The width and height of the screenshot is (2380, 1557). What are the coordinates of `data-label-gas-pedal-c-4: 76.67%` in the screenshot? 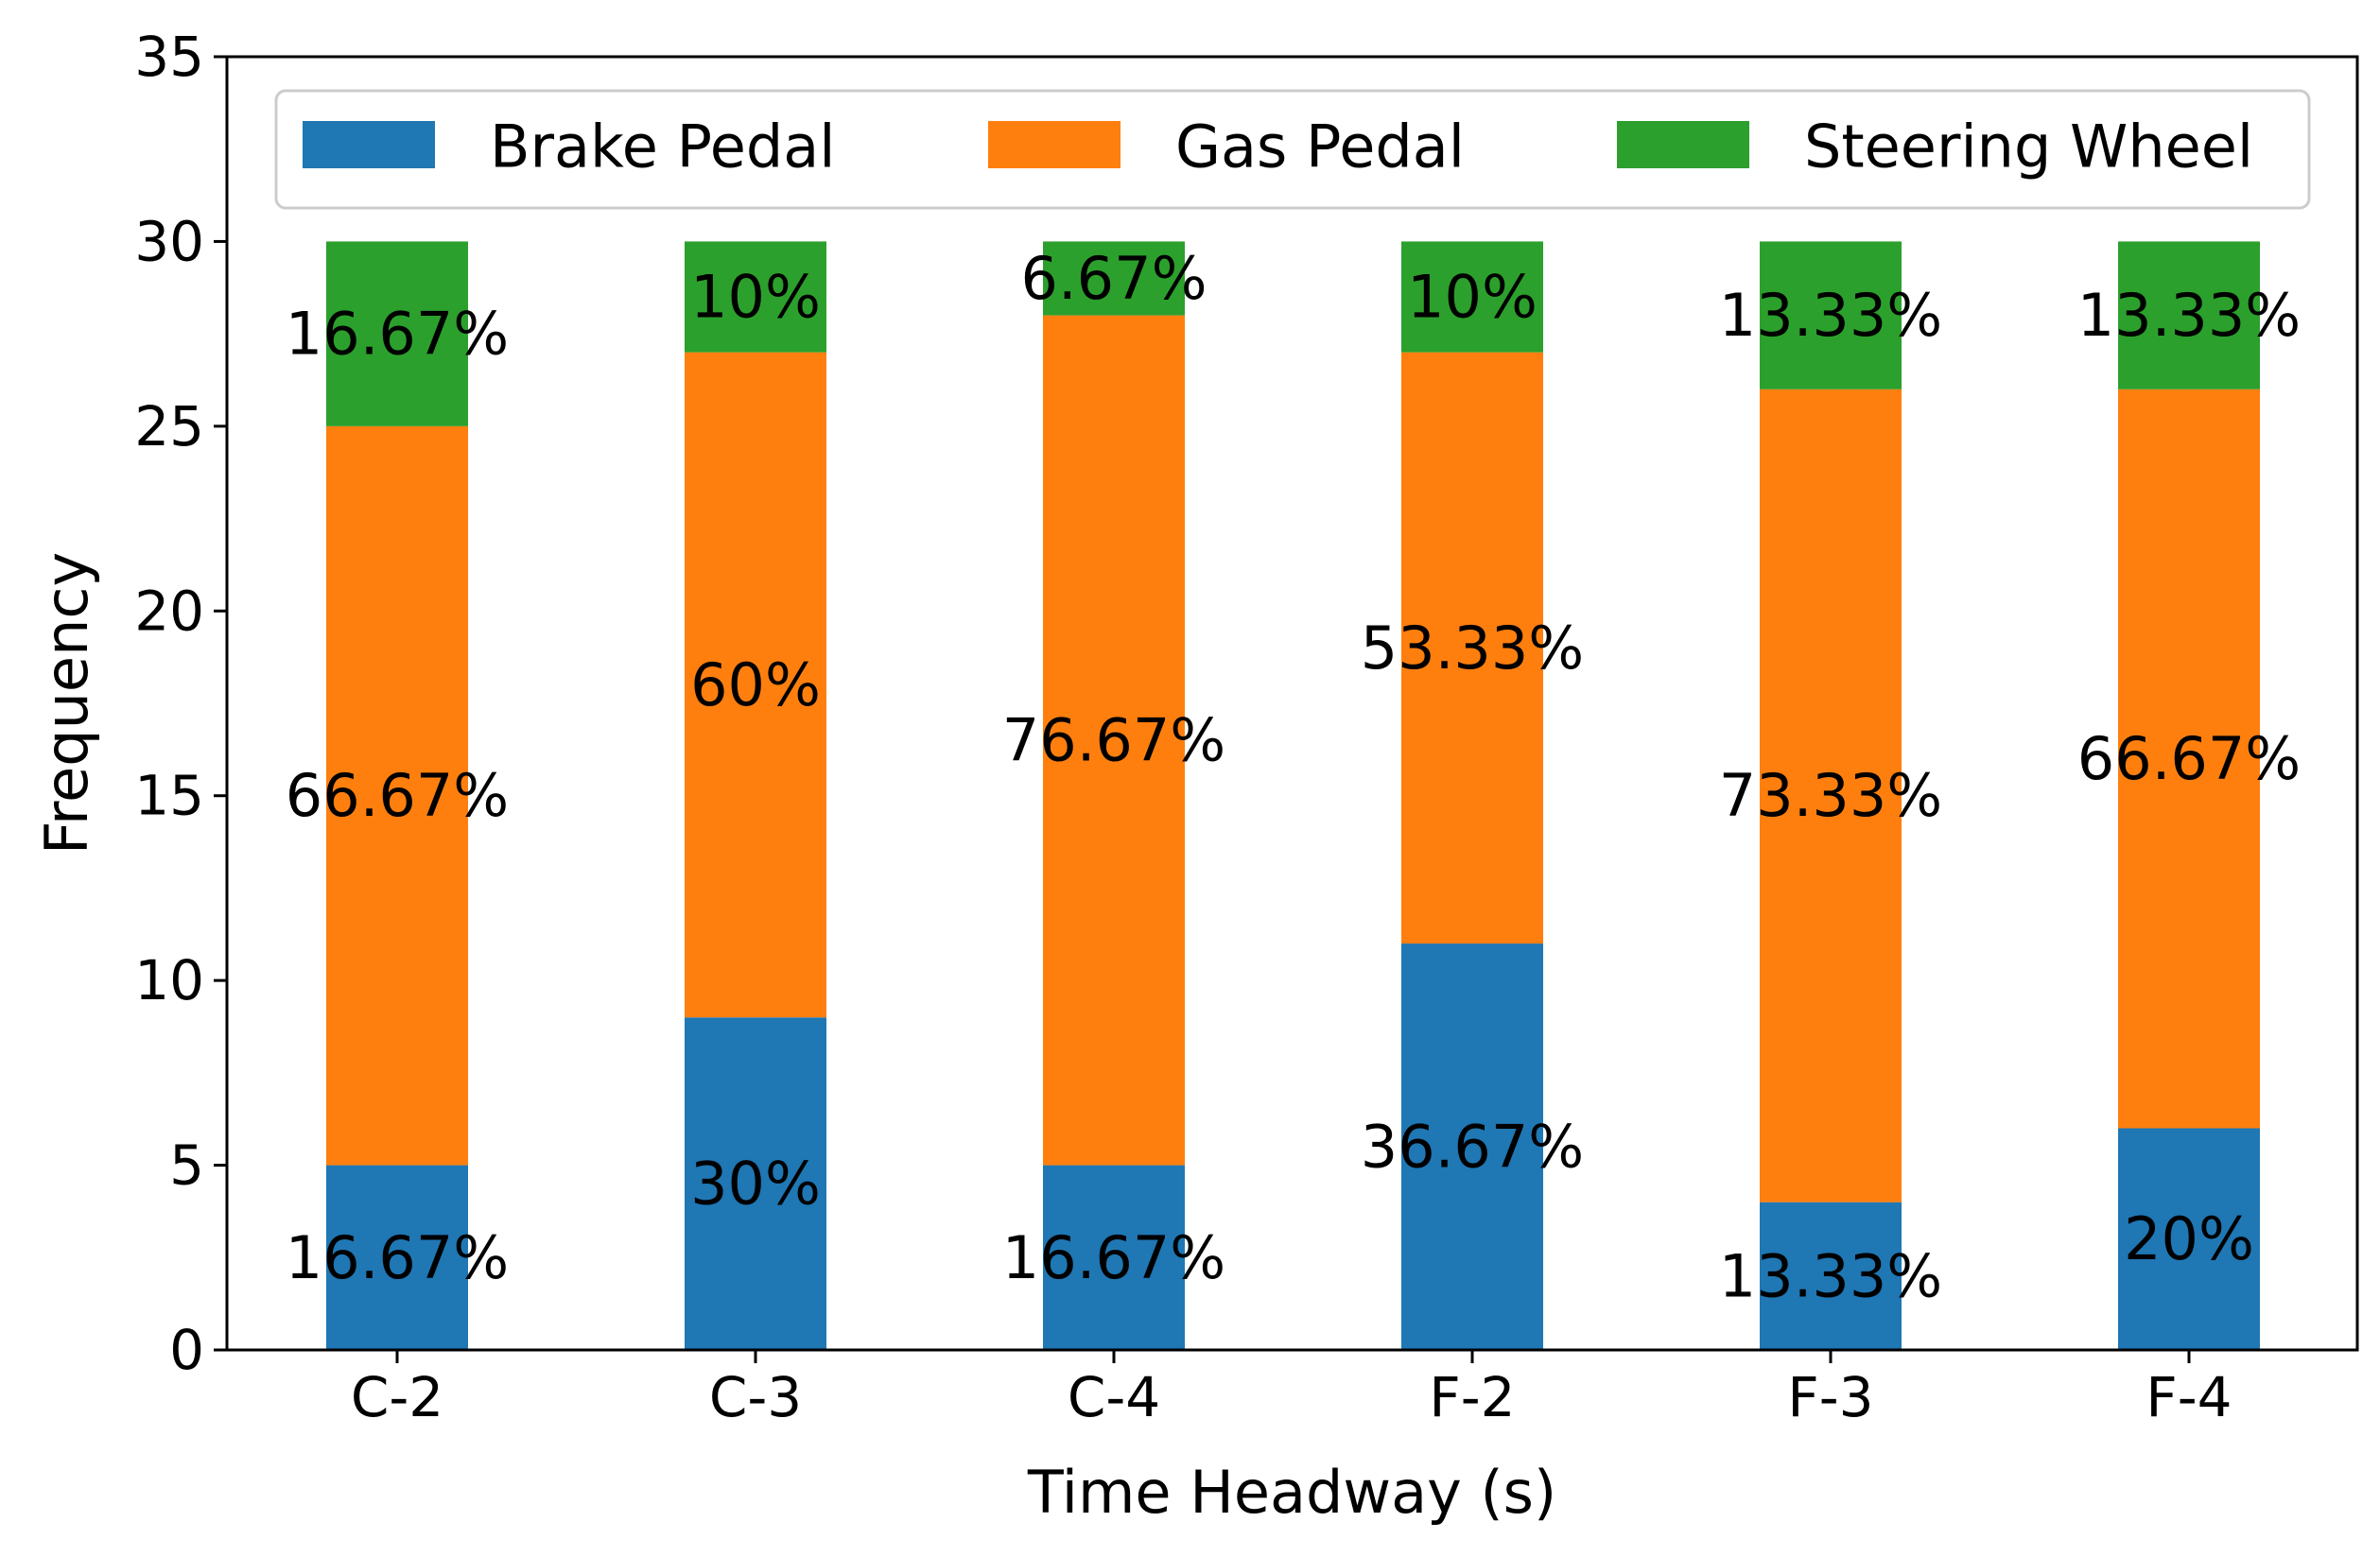 It's located at (1113, 741).